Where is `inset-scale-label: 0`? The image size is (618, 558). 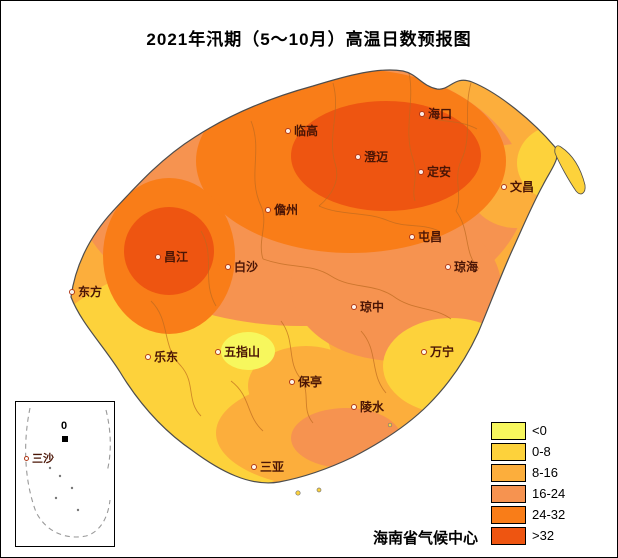
inset-scale-label: 0 is located at coordinates (64, 426).